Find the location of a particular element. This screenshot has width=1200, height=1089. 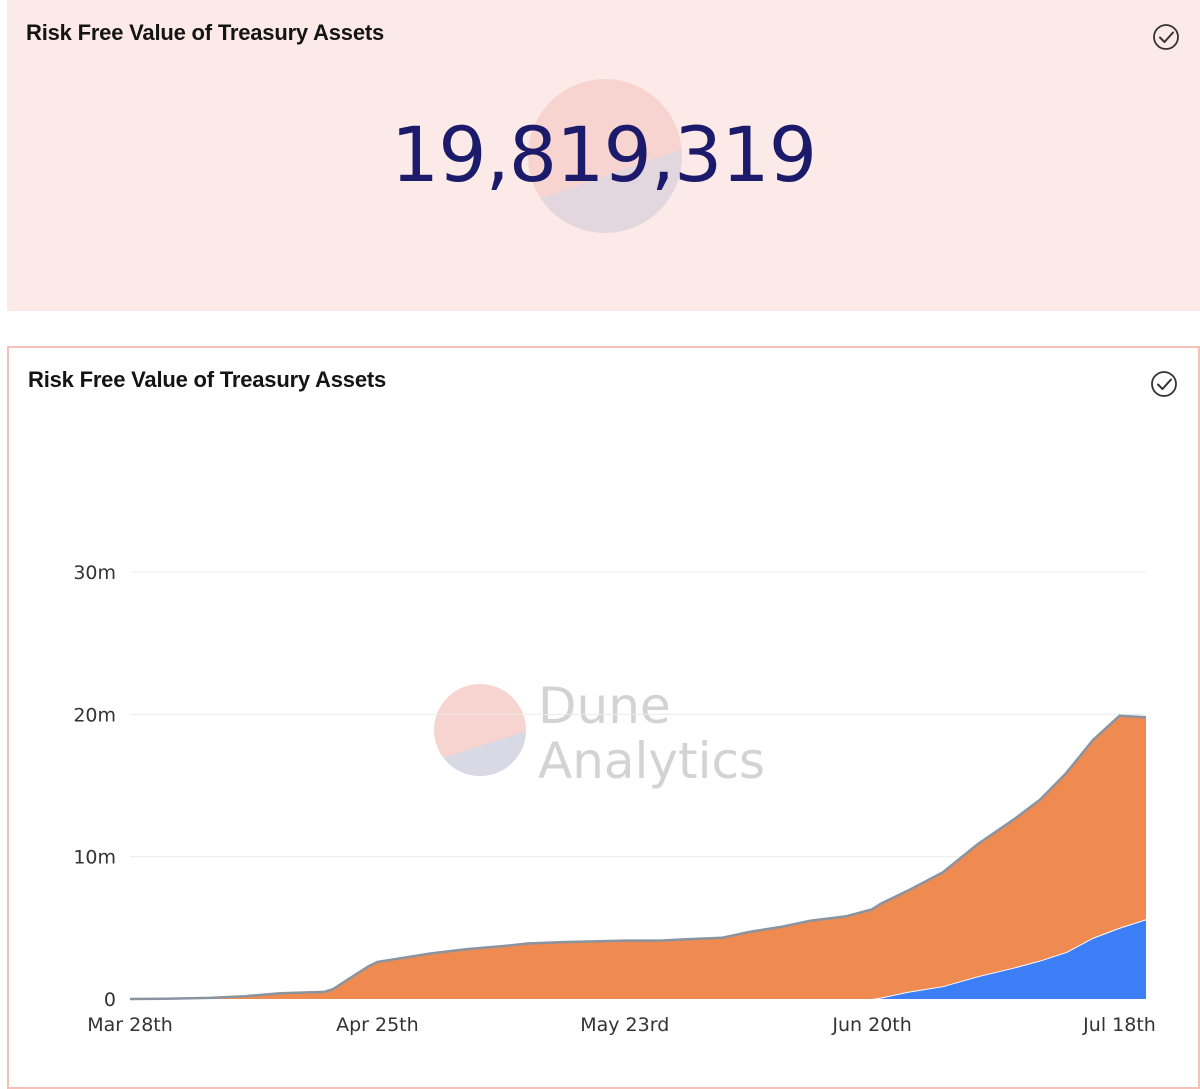

x-tick-label: May 23rd is located at coordinates (624, 1025).